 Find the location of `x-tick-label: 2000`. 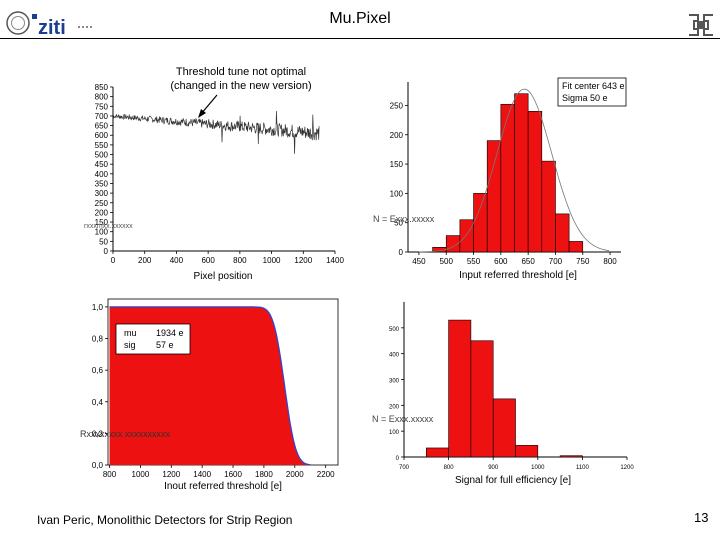

x-tick-label: 2000 is located at coordinates (295, 474).